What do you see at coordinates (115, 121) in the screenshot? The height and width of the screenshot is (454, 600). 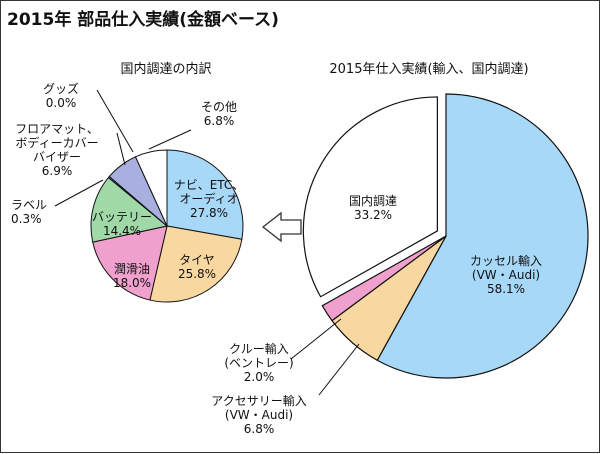 I see `leader-line-goods` at bounding box center [115, 121].